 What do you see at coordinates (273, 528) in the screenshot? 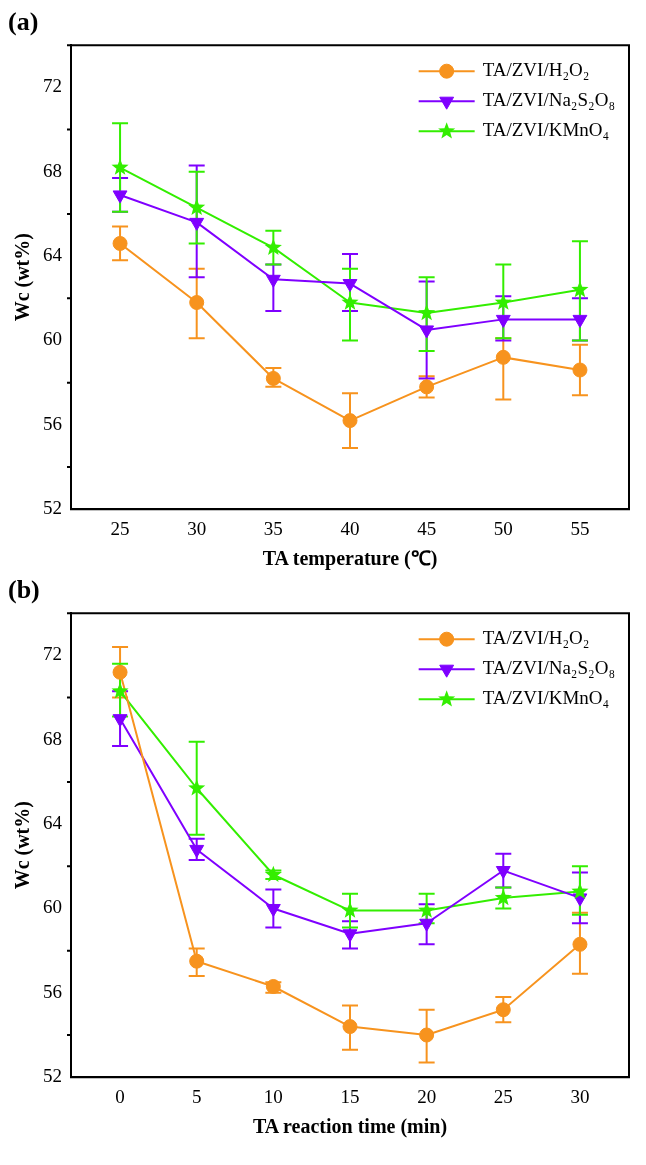
I see `x-tick-label: 35` at bounding box center [273, 528].